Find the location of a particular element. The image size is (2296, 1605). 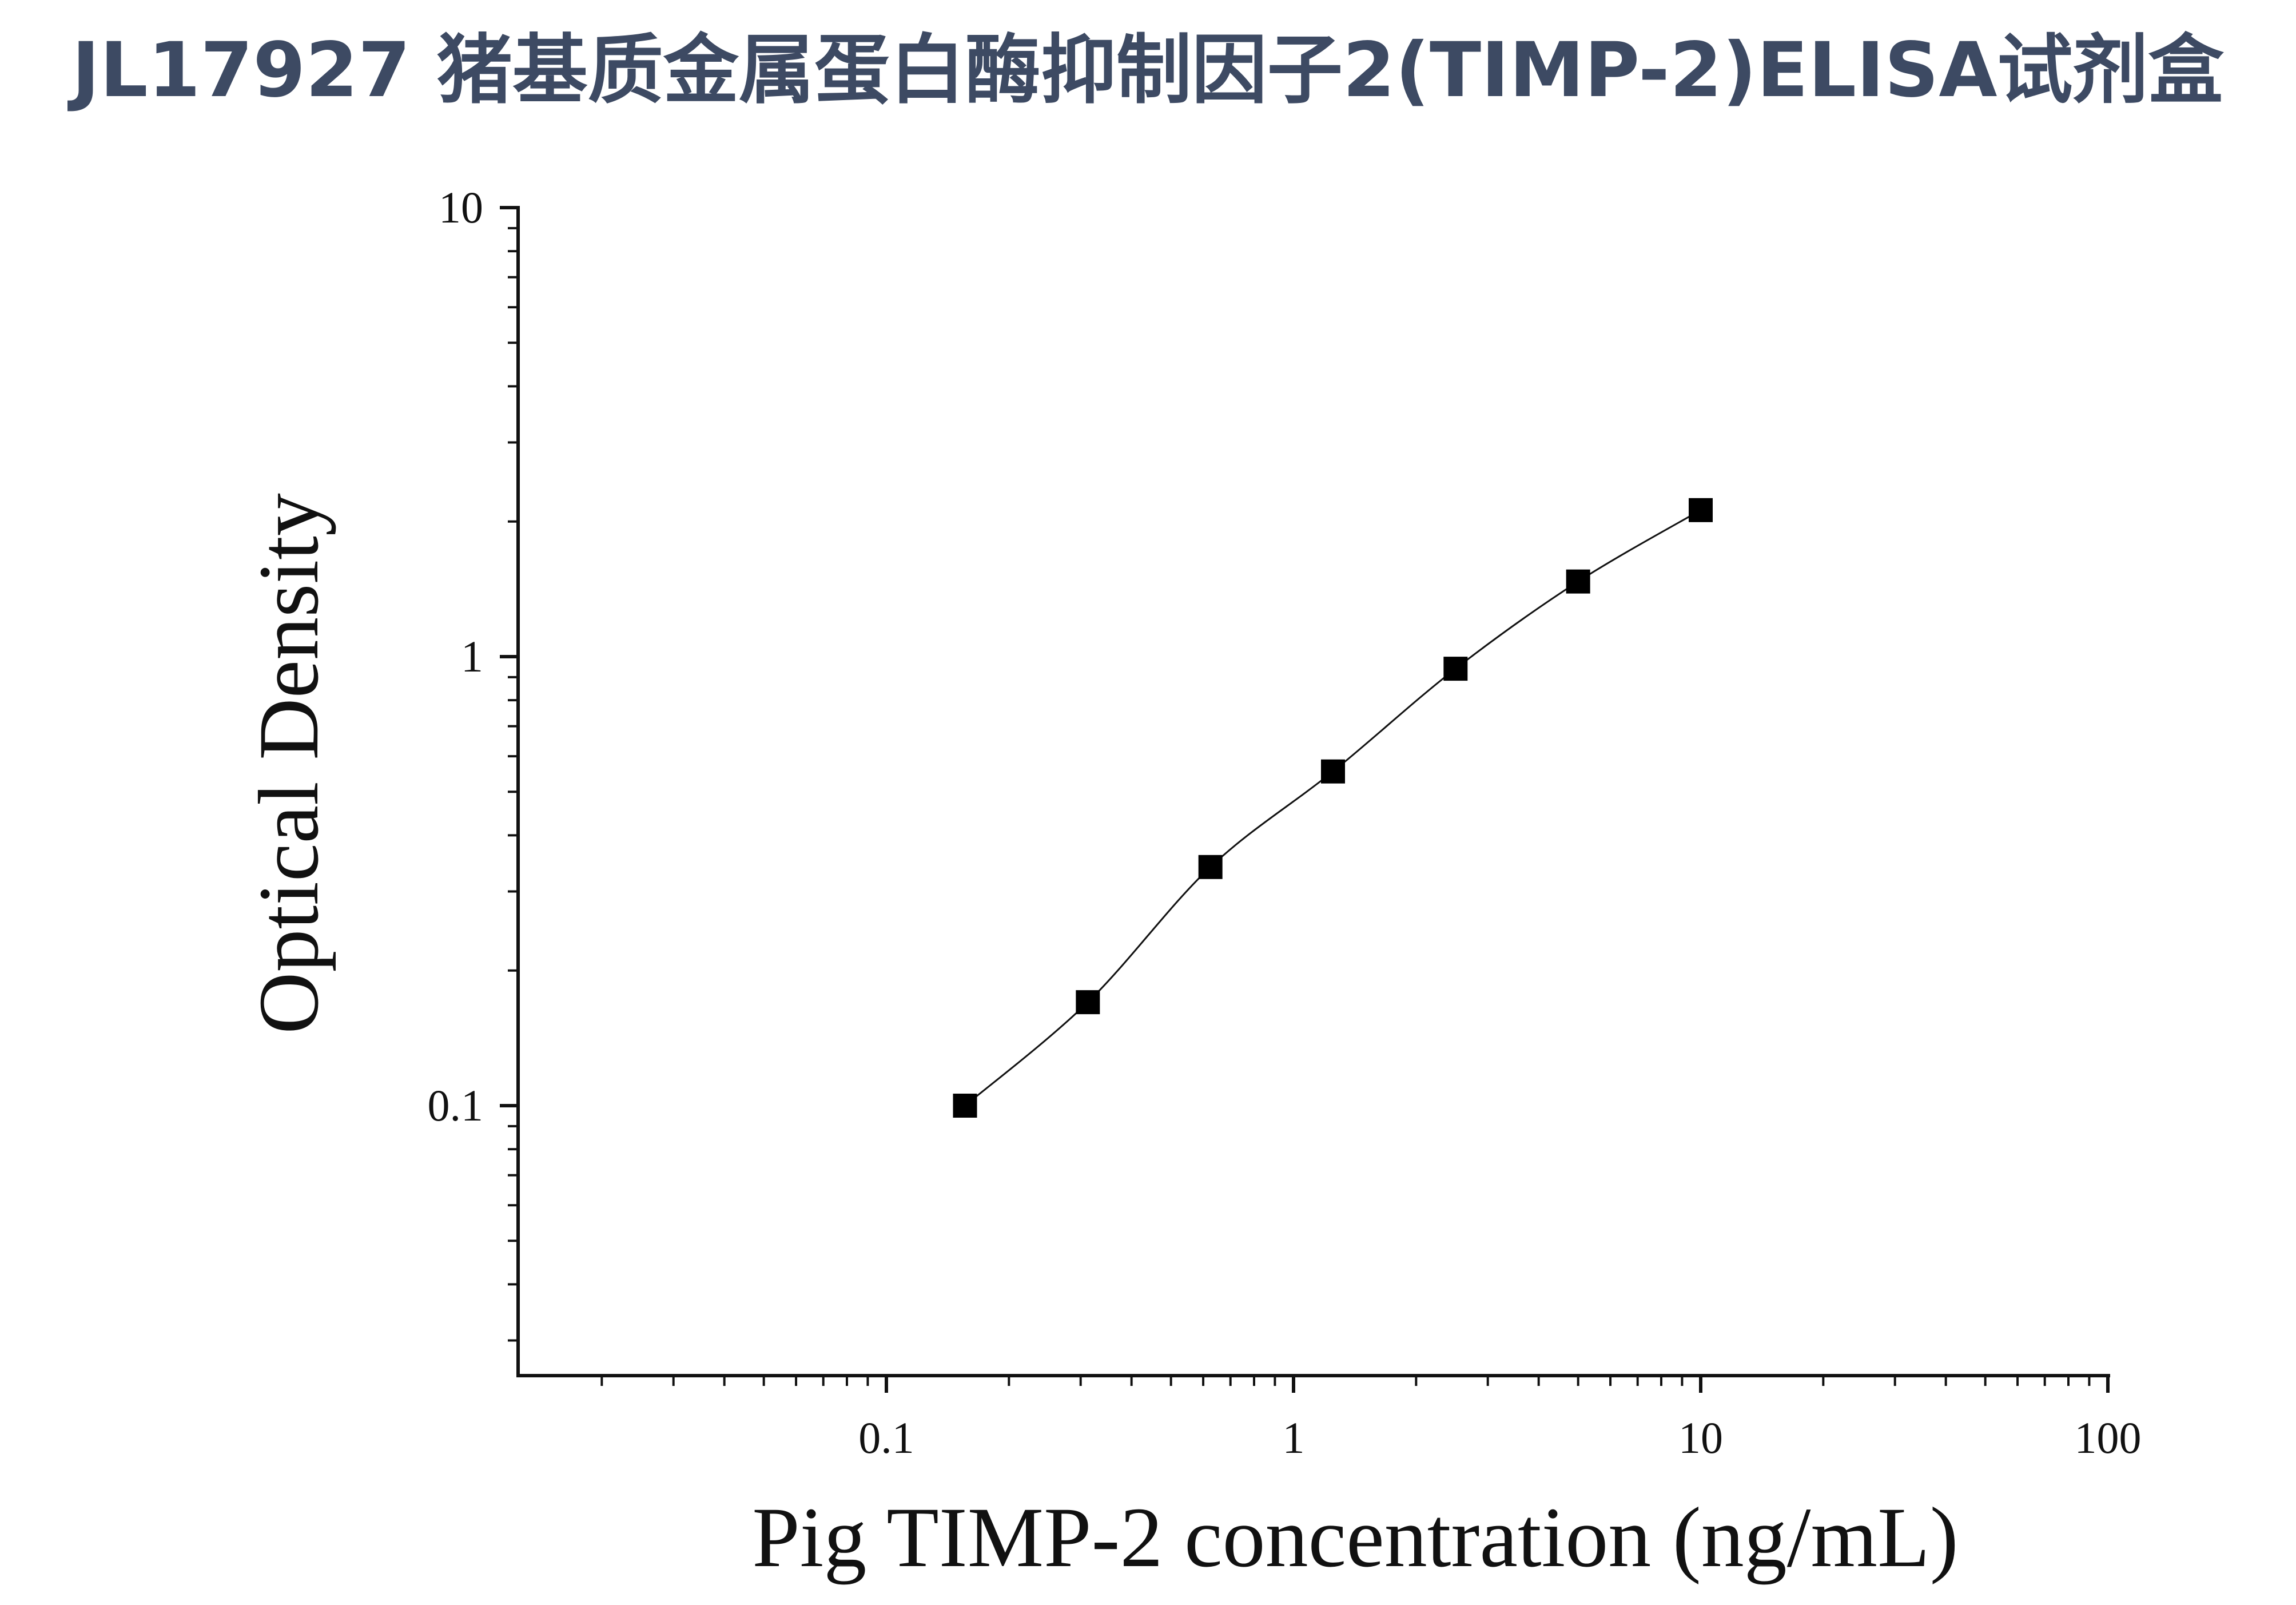

x-tick-label: 100 is located at coordinates (2108, 1438).